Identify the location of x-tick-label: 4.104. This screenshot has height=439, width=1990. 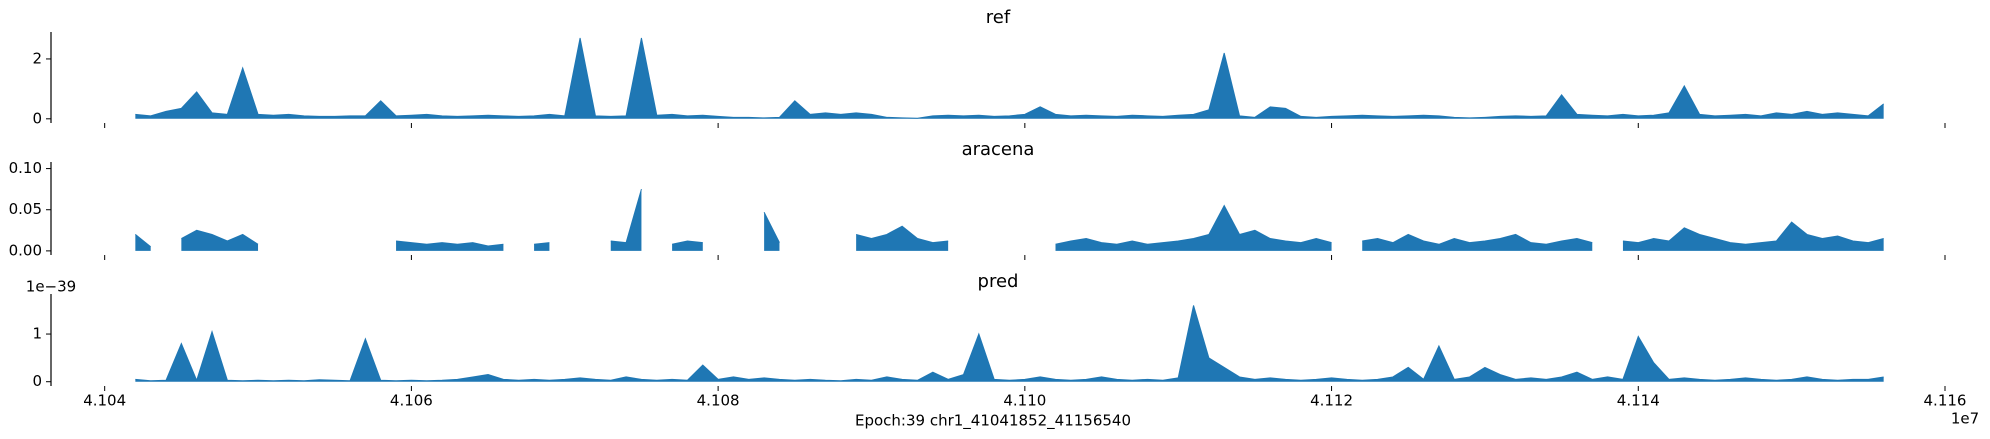
(104, 401).